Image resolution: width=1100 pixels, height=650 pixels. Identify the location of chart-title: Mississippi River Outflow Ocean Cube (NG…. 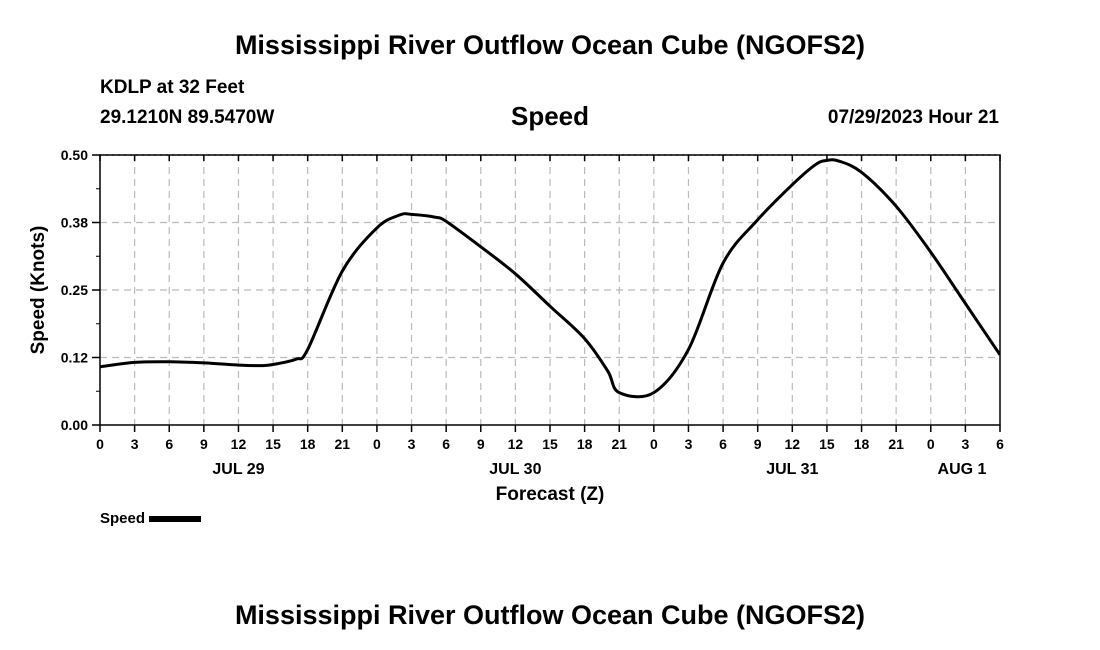
(550, 45).